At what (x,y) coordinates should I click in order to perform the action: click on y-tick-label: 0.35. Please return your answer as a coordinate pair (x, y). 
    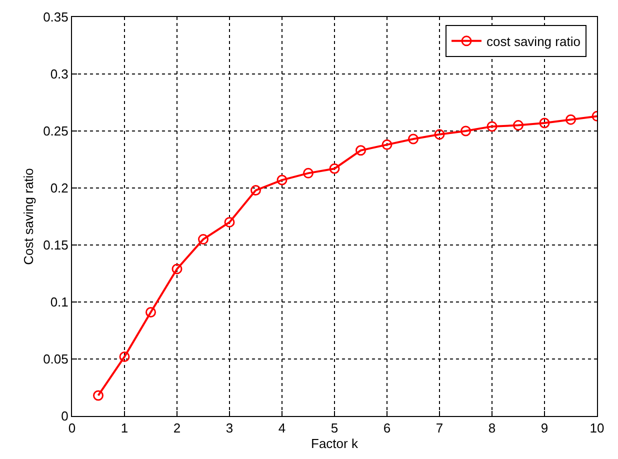
    Looking at the image, I should click on (55, 17).